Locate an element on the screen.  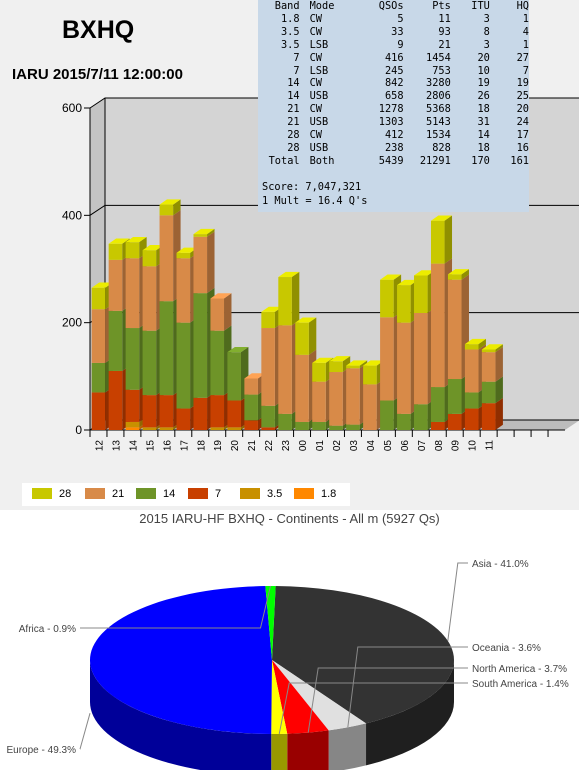
x-tick-label: 06 is located at coordinates (405, 446).